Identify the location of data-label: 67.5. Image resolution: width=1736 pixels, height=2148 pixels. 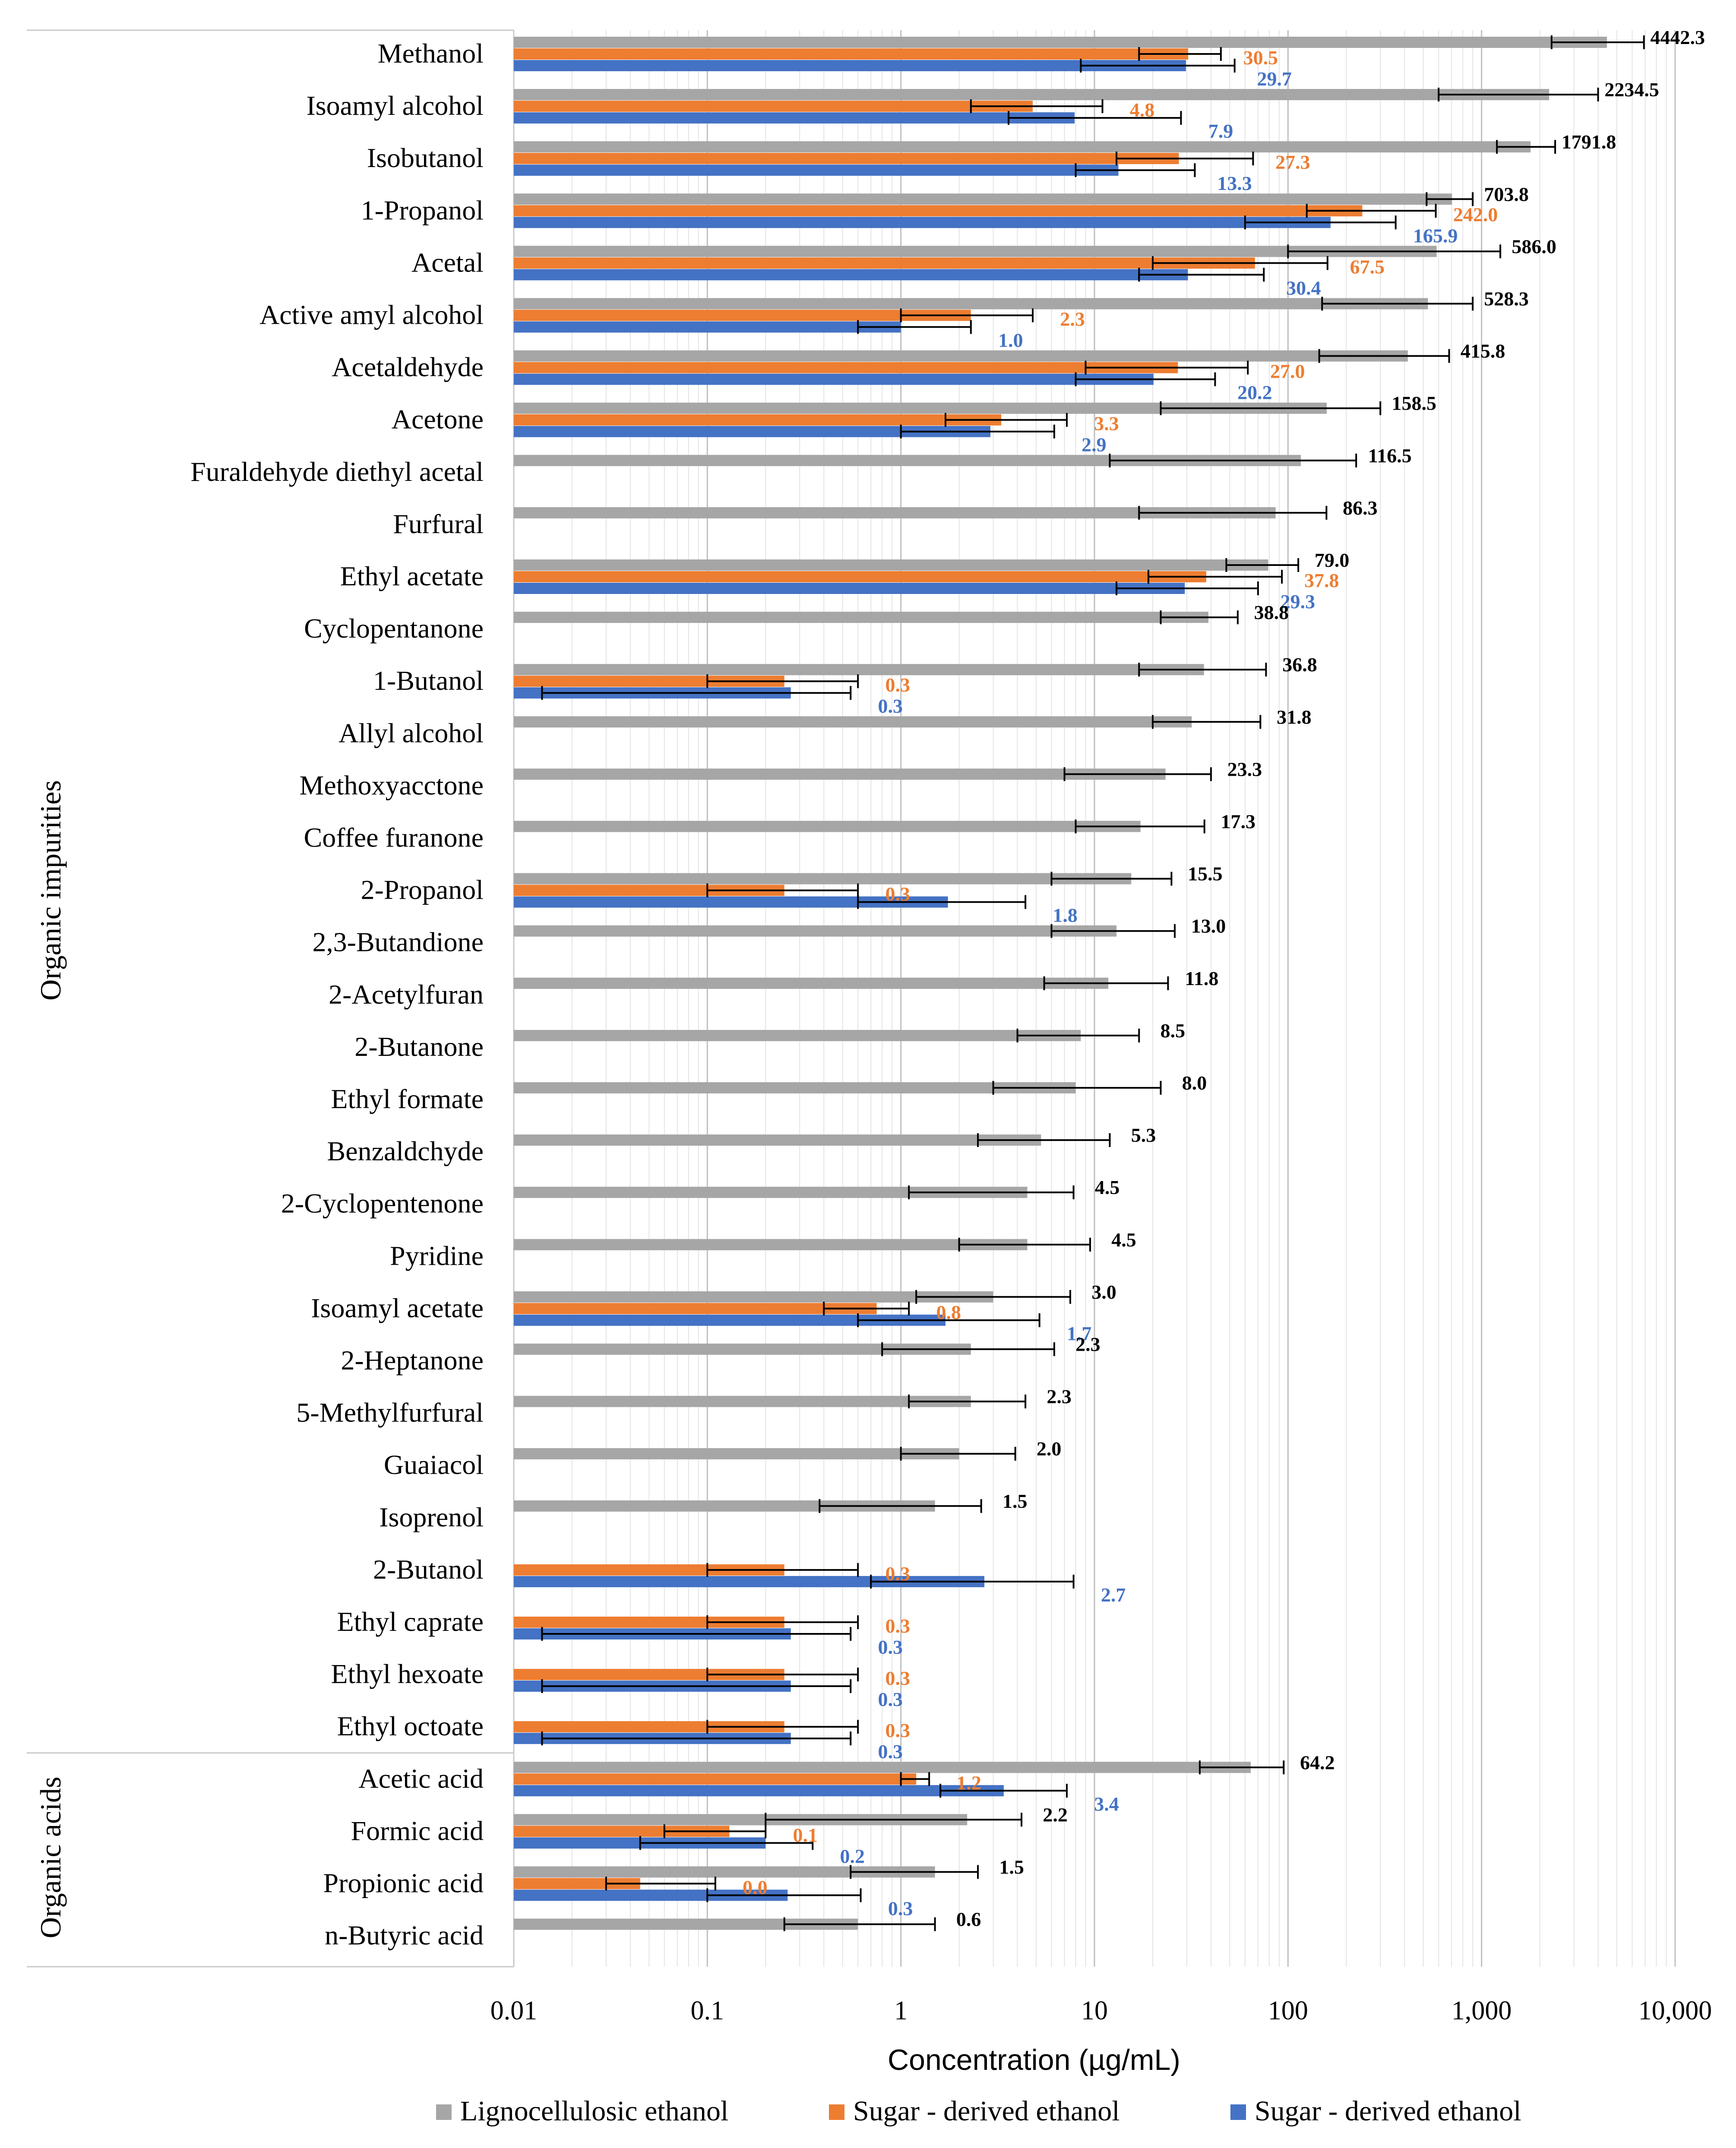
(1367, 267).